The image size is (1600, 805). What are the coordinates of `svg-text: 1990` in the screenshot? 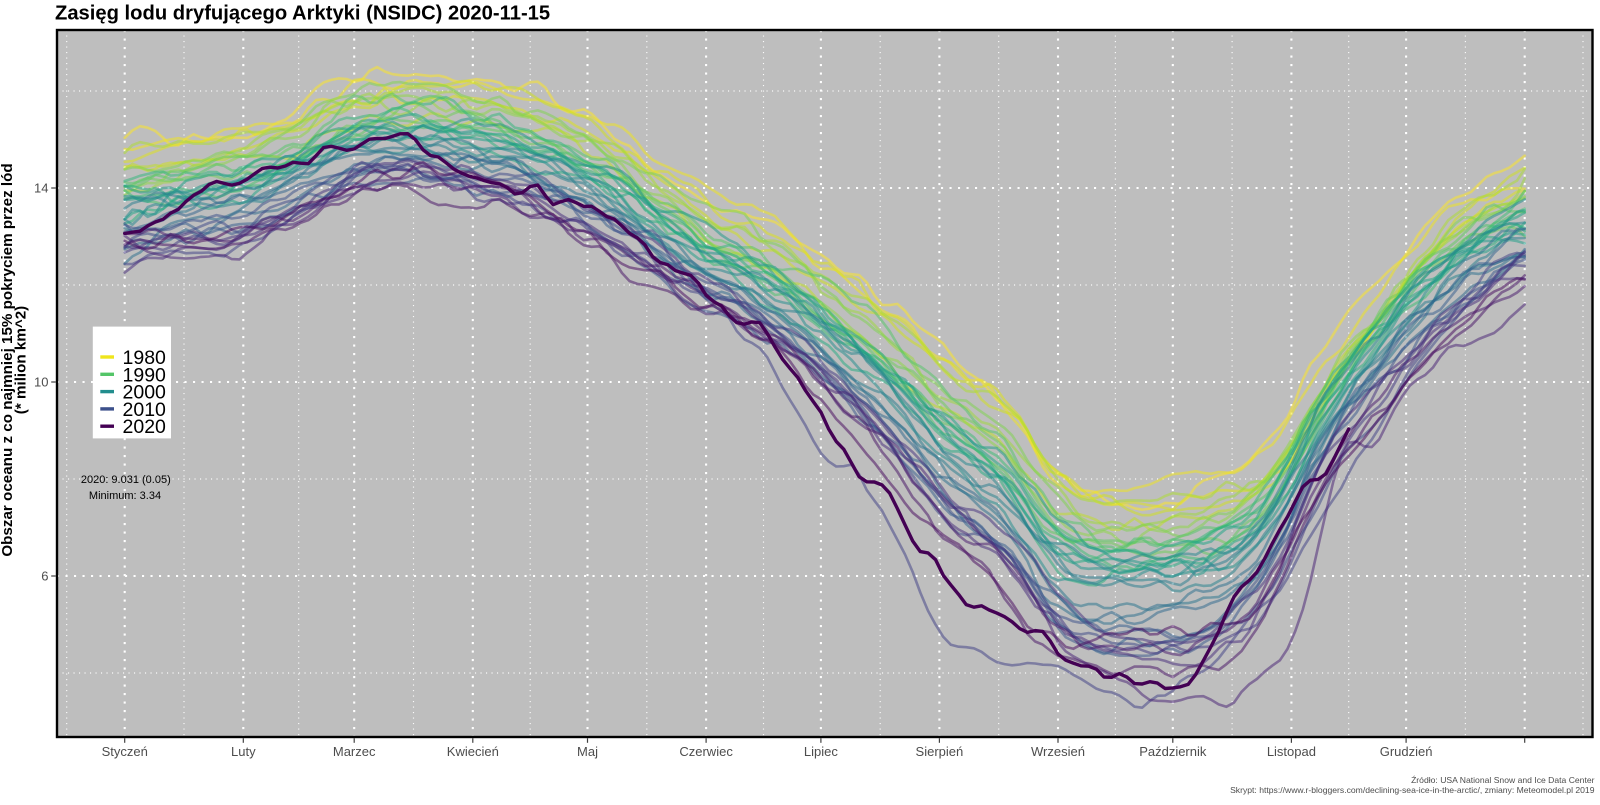 It's located at (145, 375).